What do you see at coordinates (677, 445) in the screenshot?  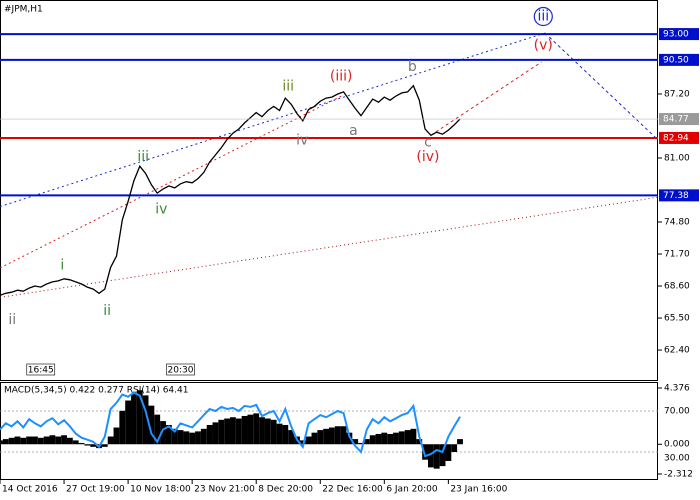 I see `indicator-tick-label: 0.000` at bounding box center [677, 445].